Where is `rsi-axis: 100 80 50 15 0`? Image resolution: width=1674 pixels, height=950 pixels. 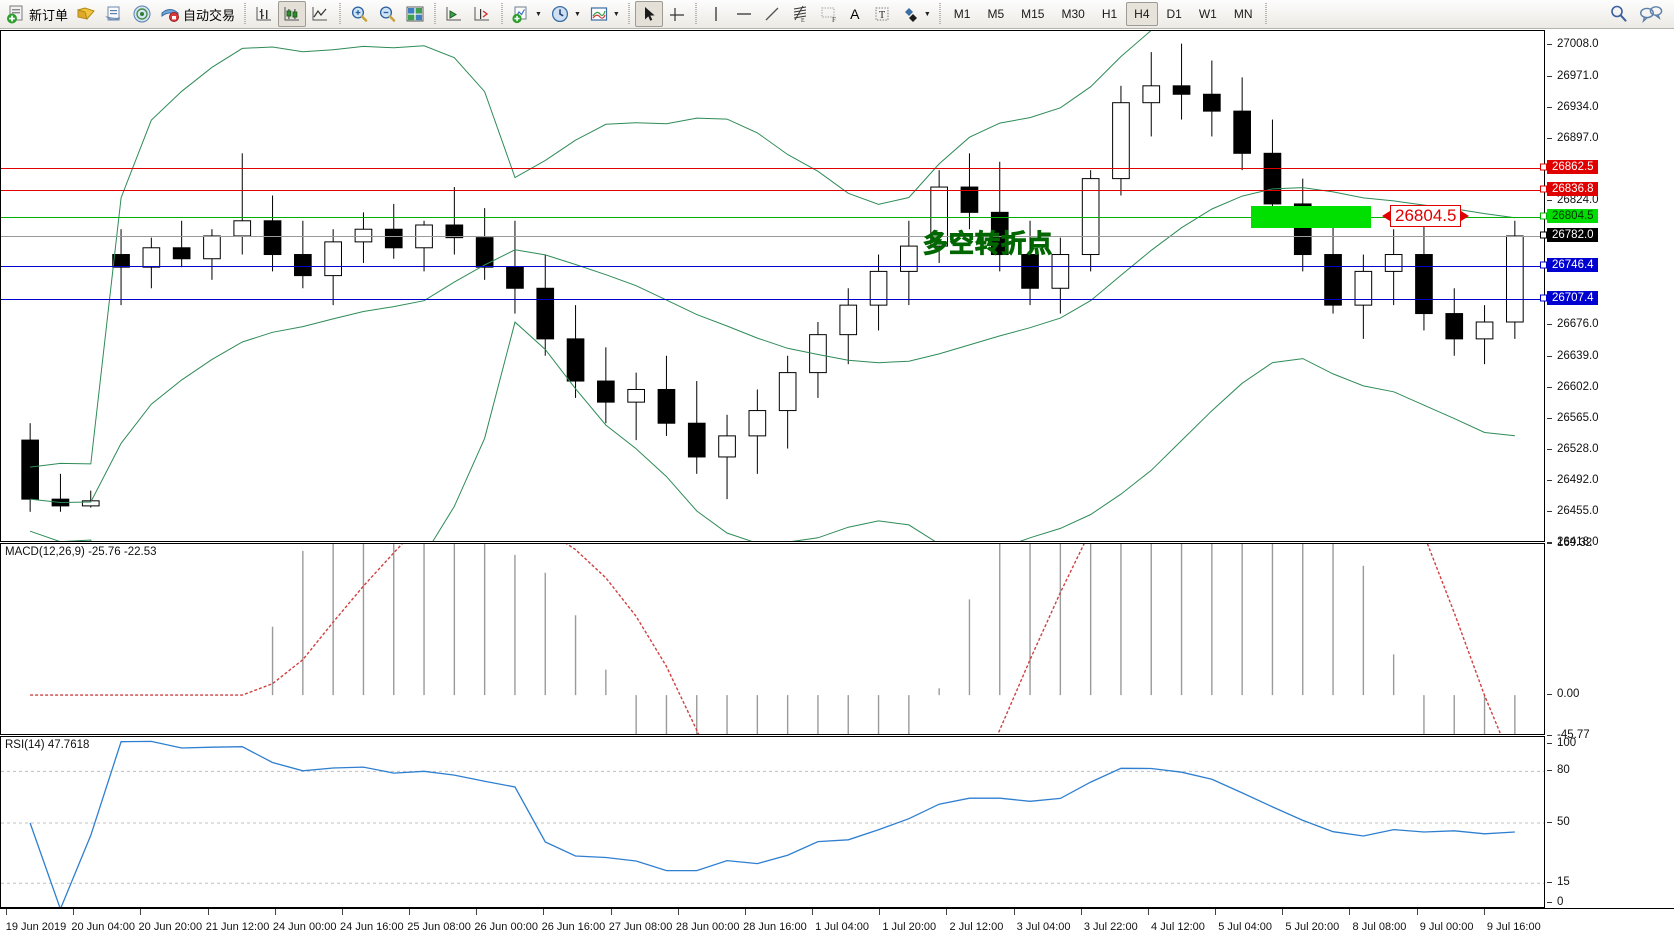
rsi-axis: 100 80 50 15 0 is located at coordinates (1609, 822).